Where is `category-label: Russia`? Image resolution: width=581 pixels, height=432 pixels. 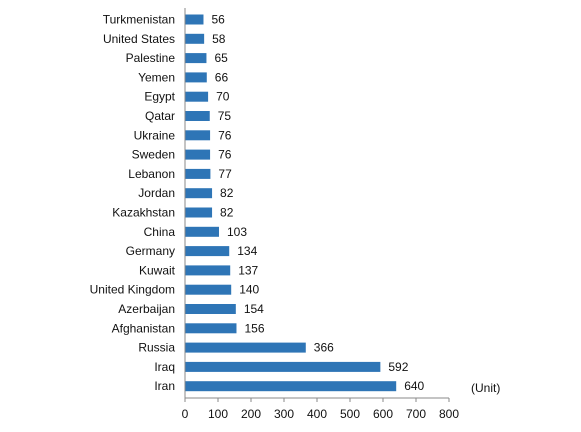
category-label: Russia is located at coordinates (156, 348).